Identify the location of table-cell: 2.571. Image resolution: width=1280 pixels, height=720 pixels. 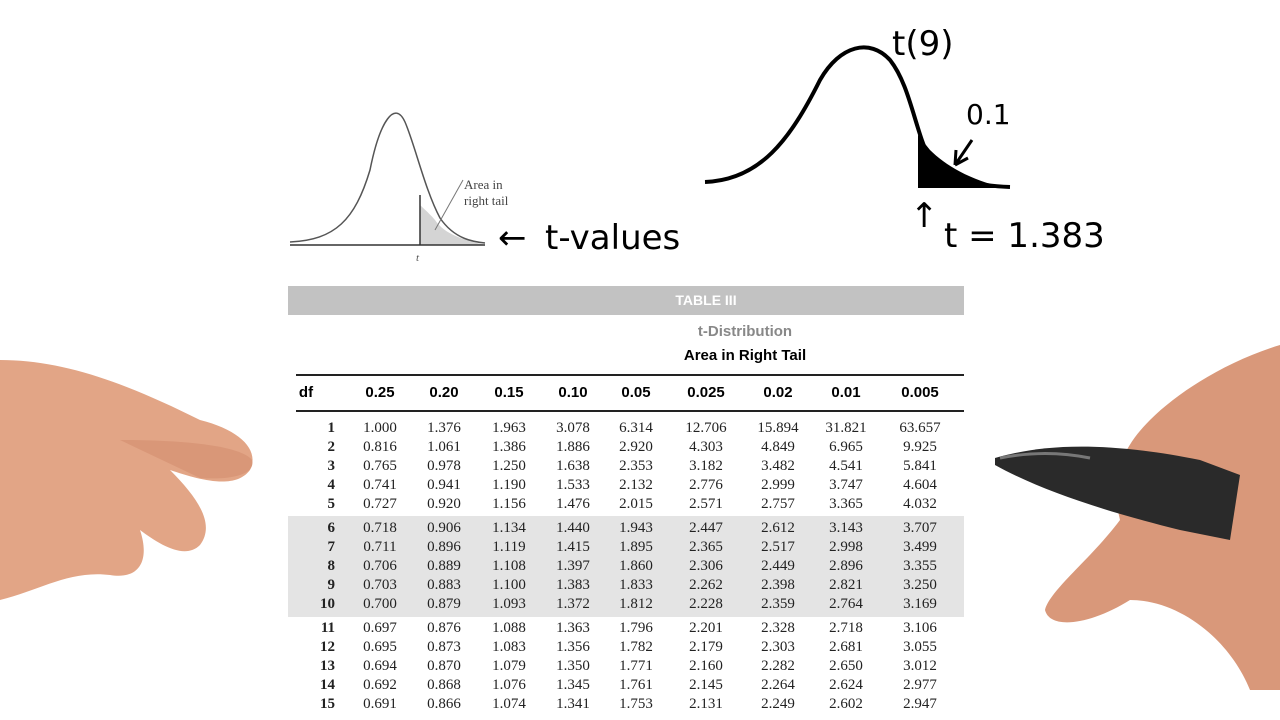
(706, 504).